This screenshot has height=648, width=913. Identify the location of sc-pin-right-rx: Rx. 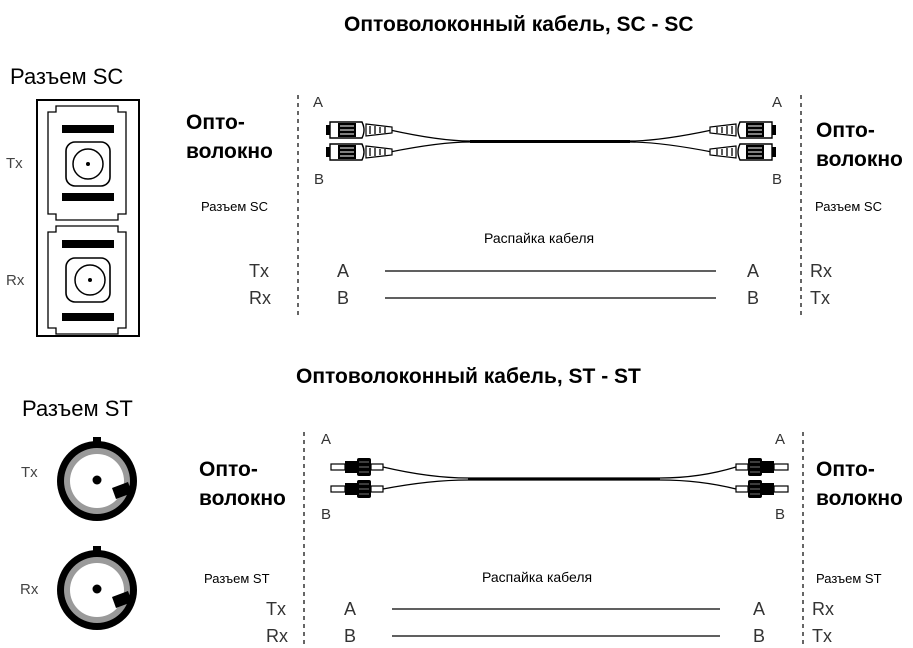
(821, 271).